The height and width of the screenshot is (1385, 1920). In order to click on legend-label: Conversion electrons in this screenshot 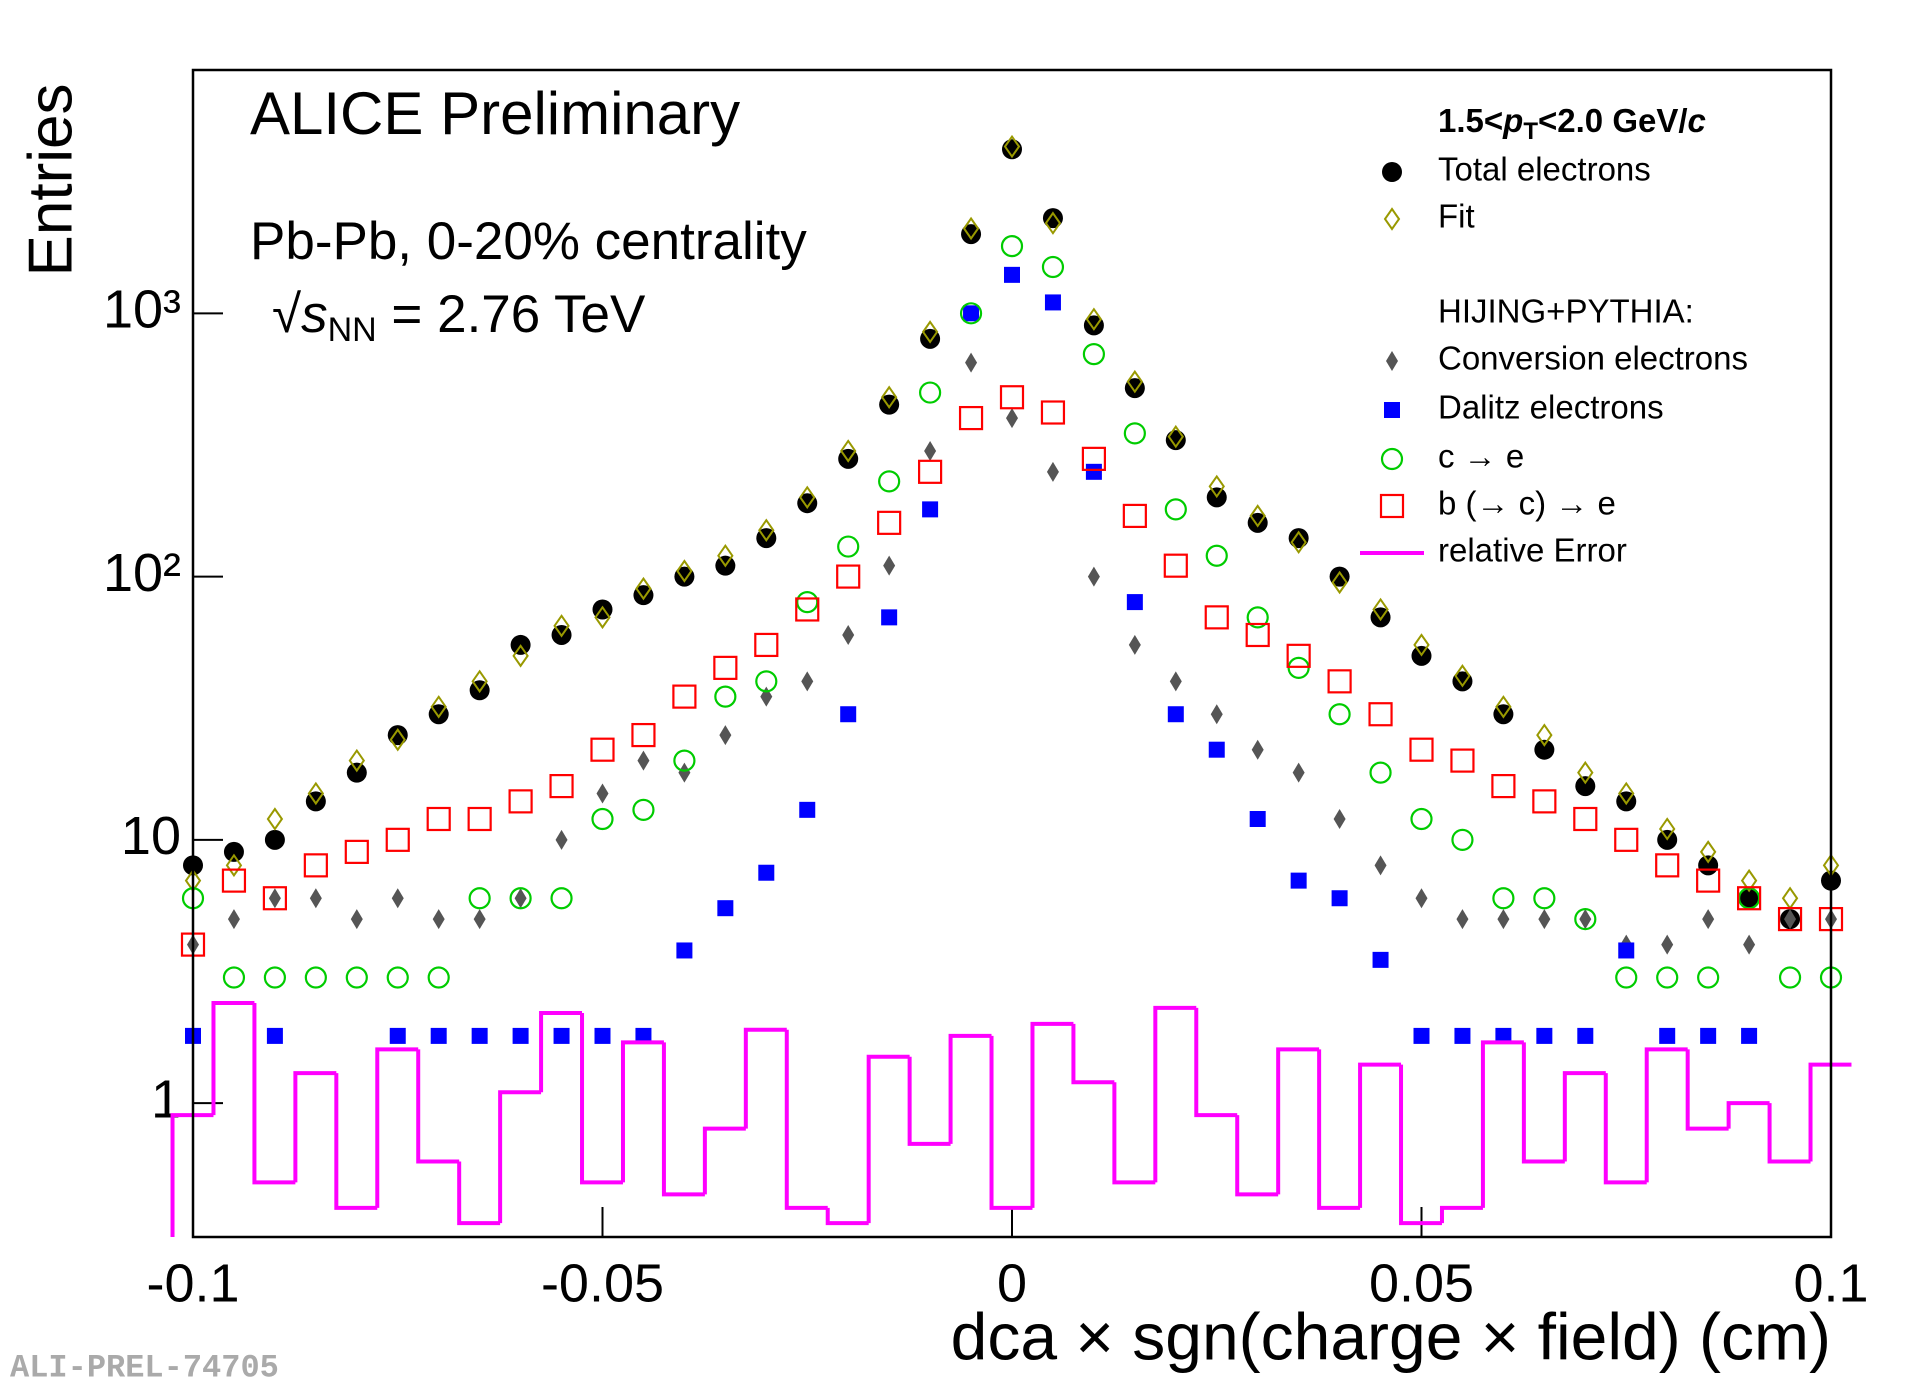, I will do `click(1593, 358)`.